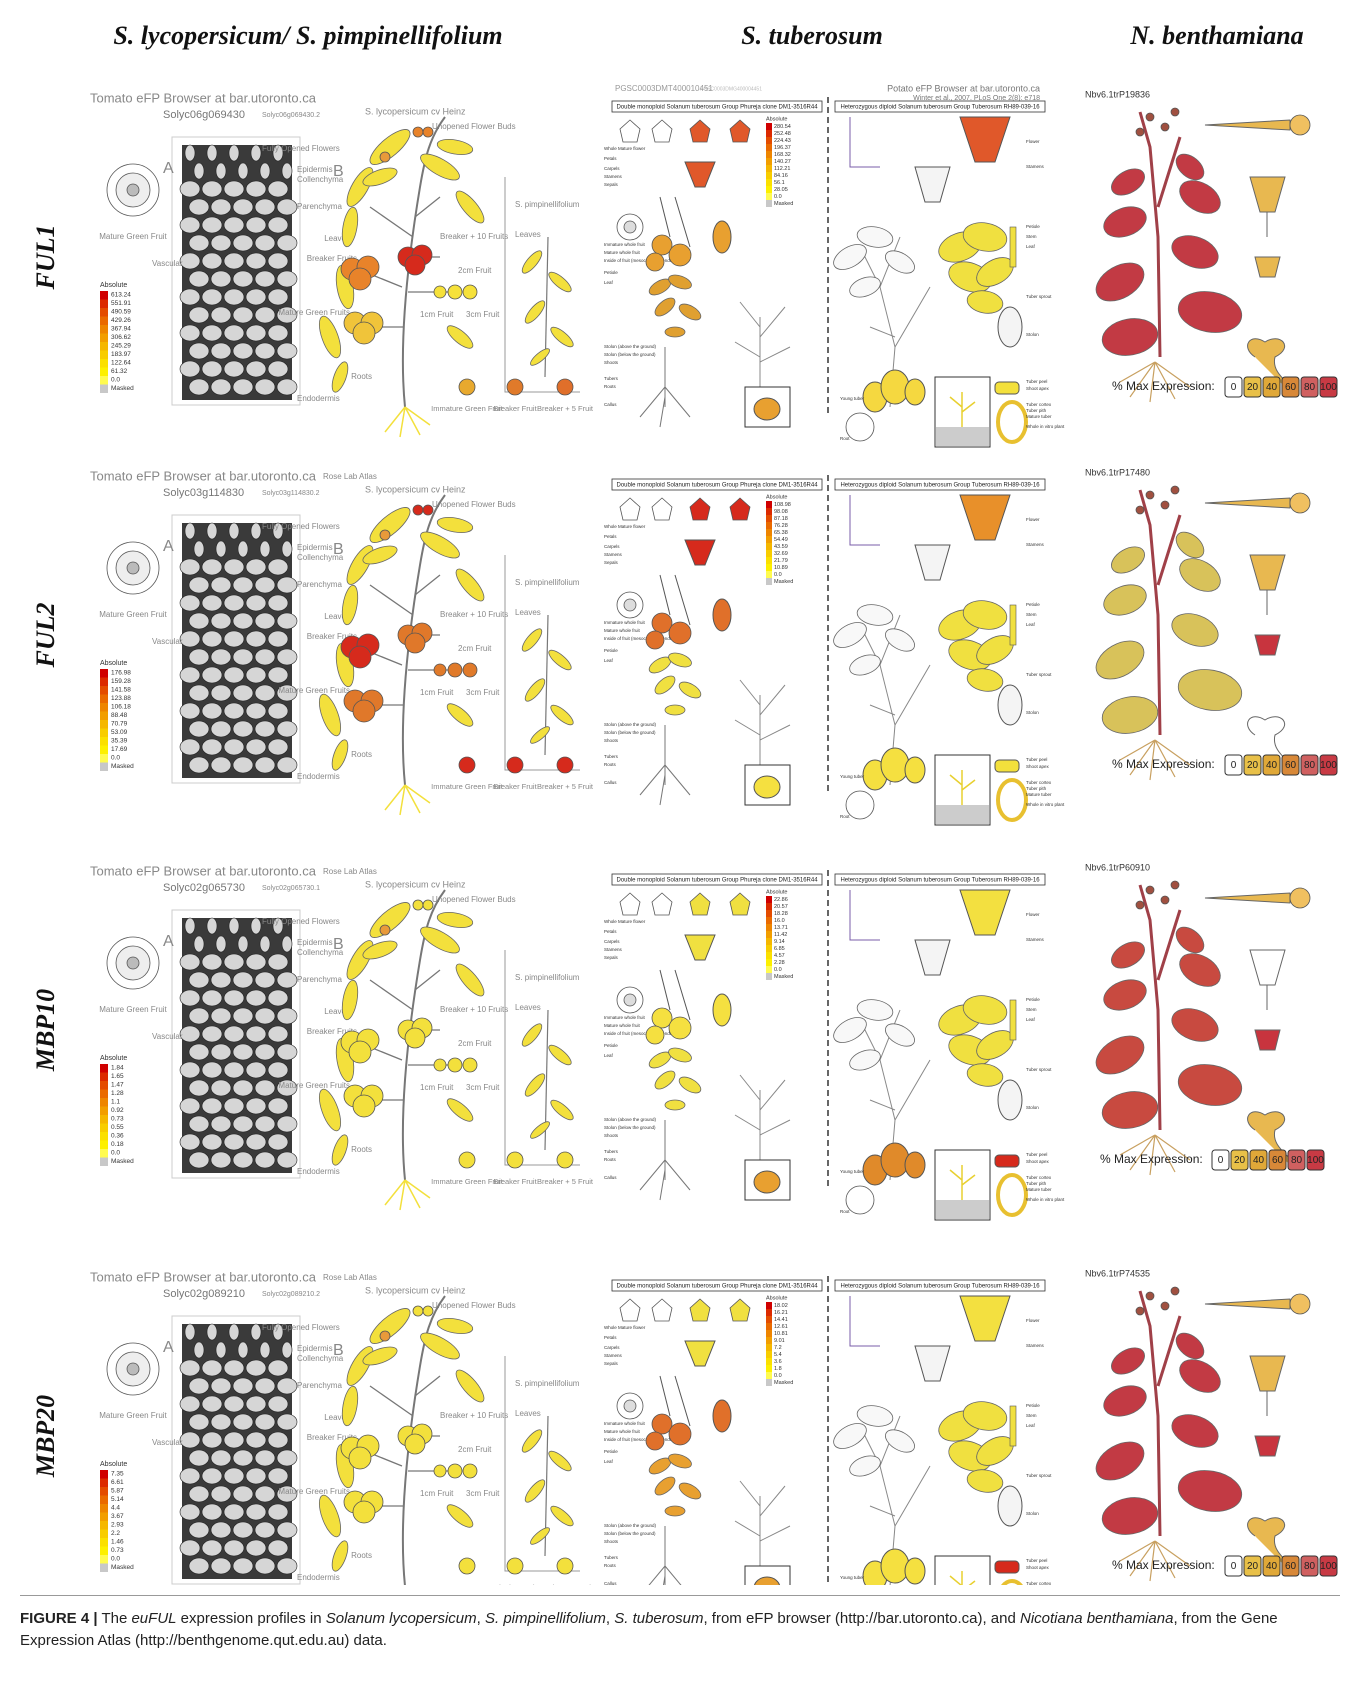  Describe the element at coordinates (622, 630) in the screenshot. I see `potato-label: Mature whole fruit` at that location.